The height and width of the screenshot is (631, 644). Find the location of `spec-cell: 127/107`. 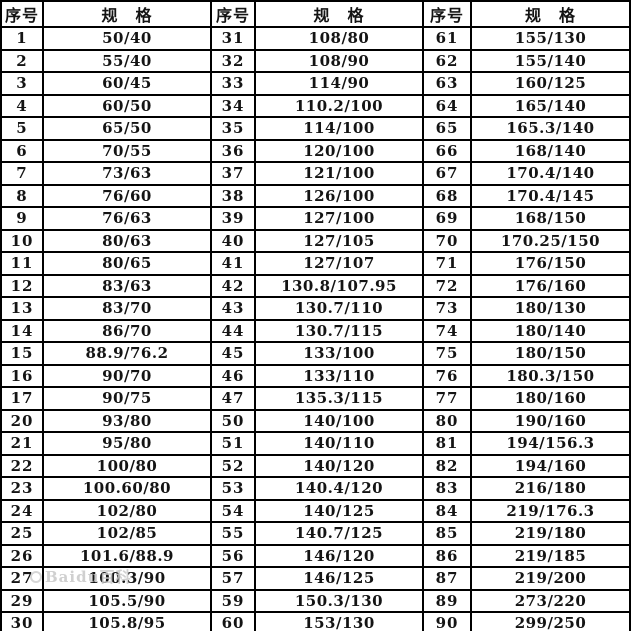

spec-cell: 127/107 is located at coordinates (339, 263).